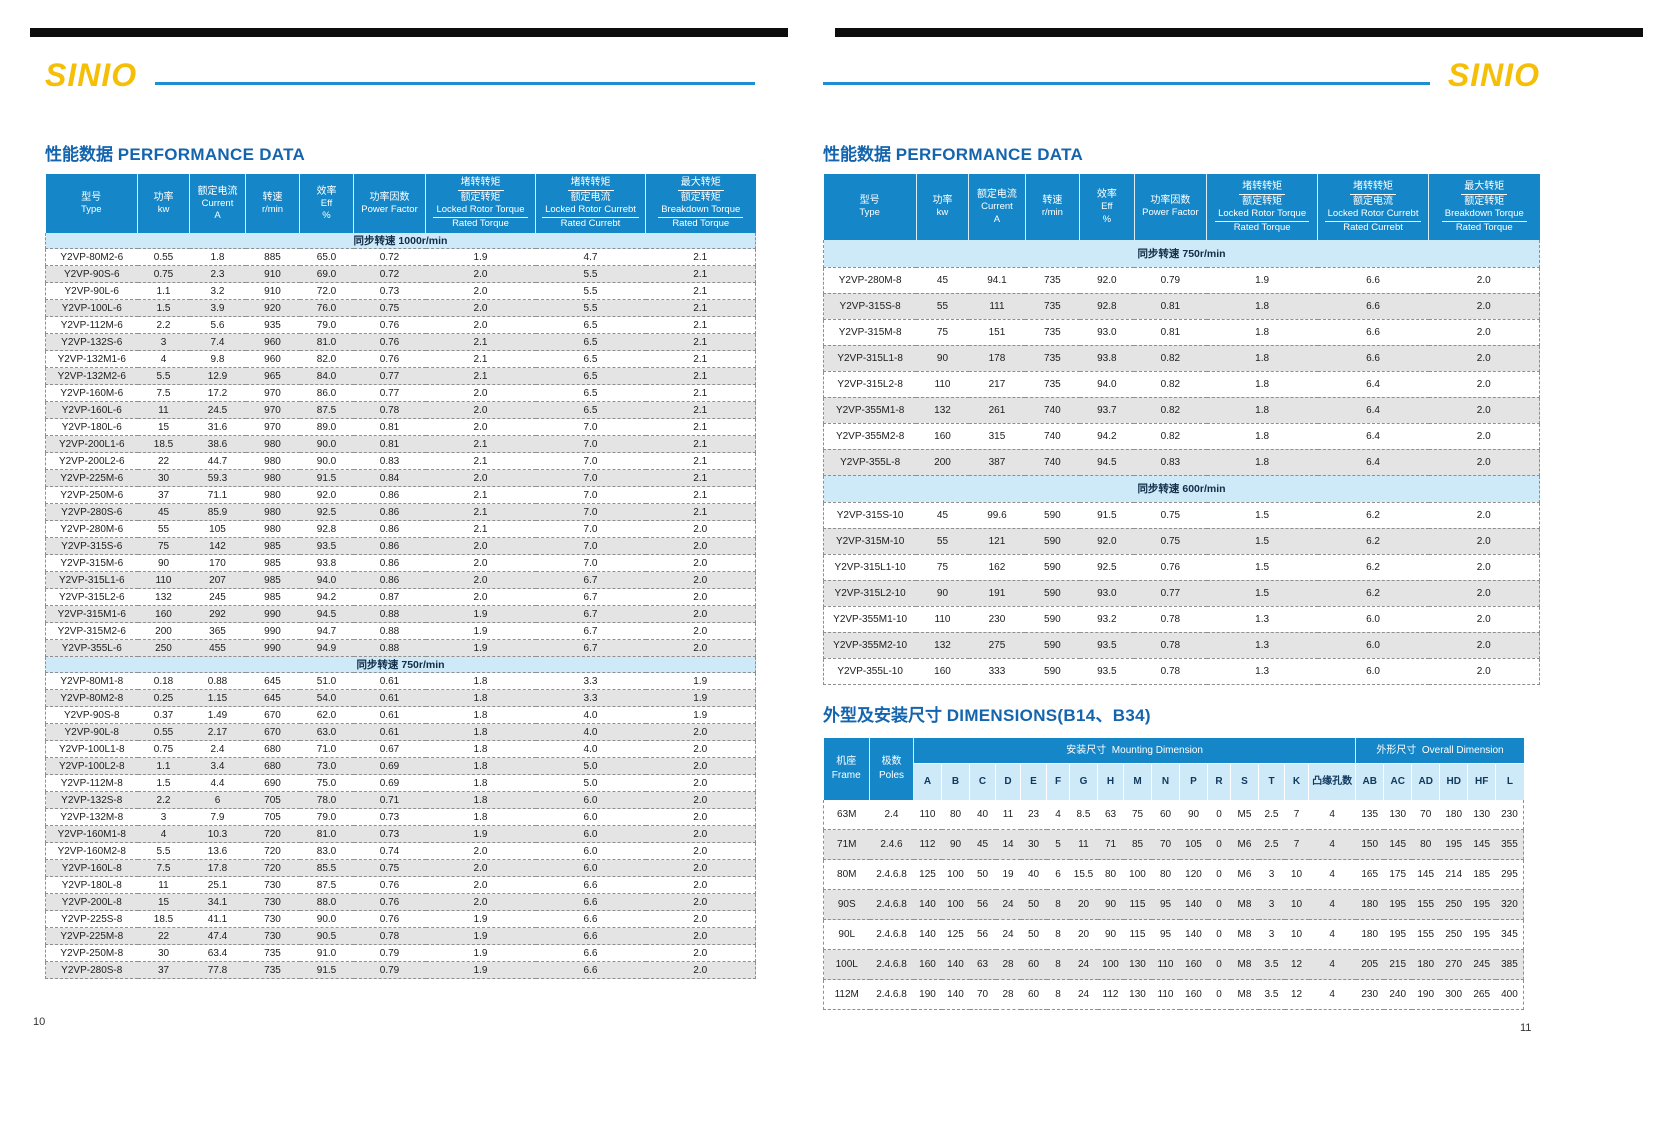 This screenshot has width=1677, height=1146. Describe the element at coordinates (400, 698) in the screenshot. I see `table-row: Y2VP-80M2-8 0.25 1.15 645 54.0 0.61 1.8 3.3 1.9` at that location.